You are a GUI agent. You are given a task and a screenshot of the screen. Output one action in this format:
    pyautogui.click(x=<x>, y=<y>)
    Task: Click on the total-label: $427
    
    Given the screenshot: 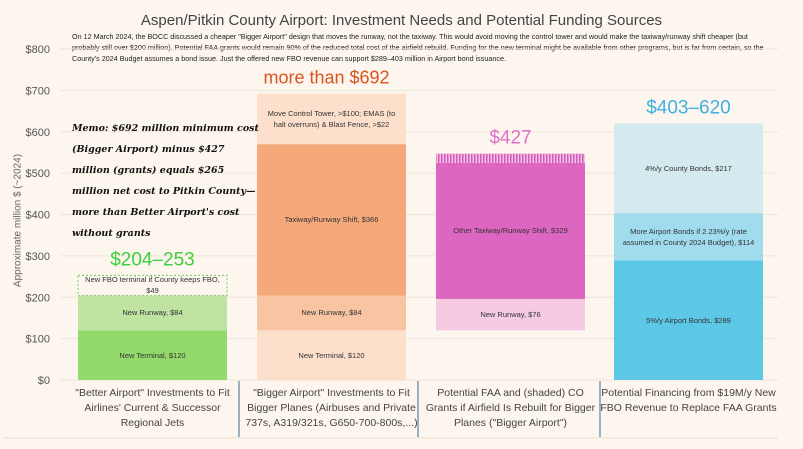 What is the action you would take?
    pyautogui.click(x=510, y=138)
    